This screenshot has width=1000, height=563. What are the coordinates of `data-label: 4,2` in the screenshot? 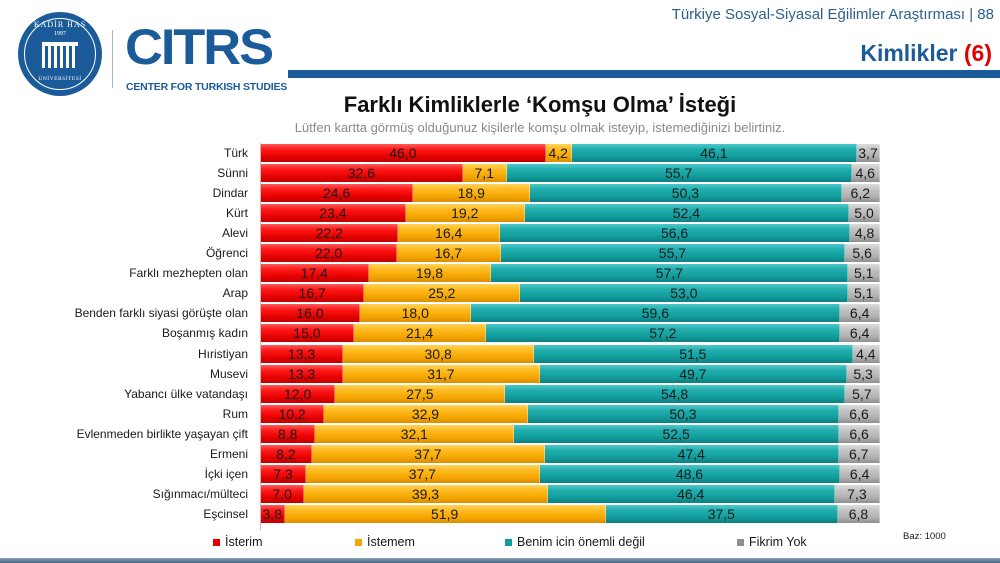 It's located at (558, 153).